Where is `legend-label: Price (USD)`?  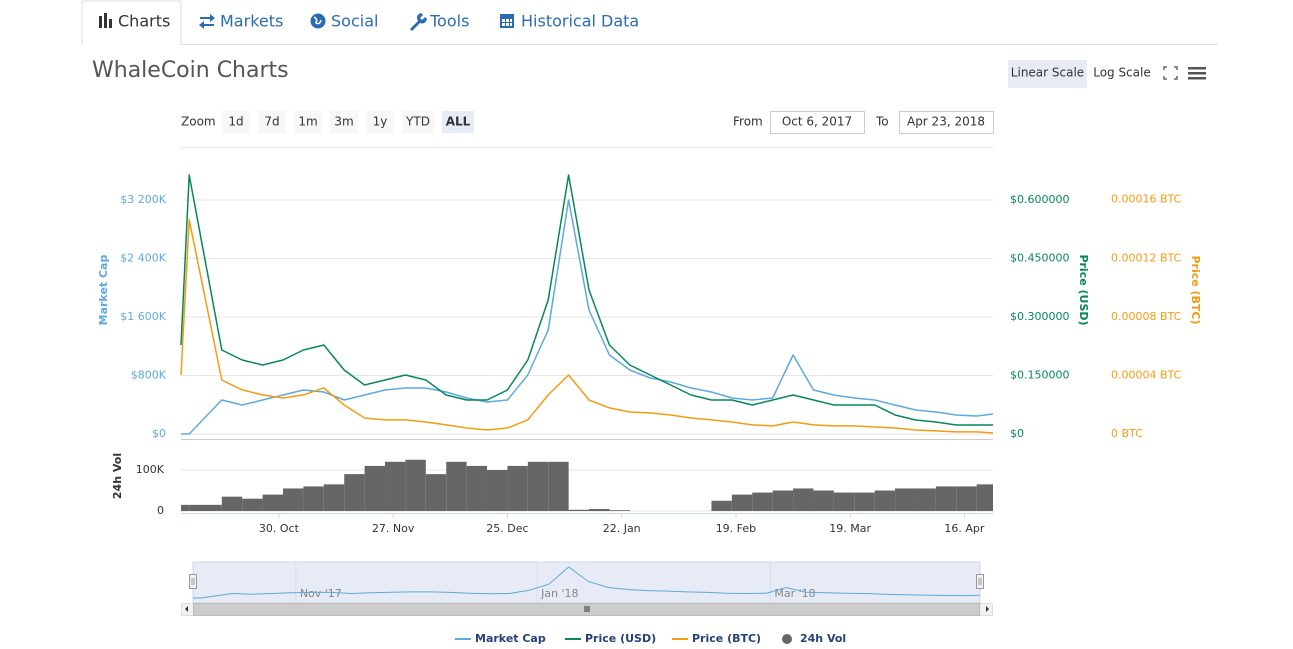
legend-label: Price (USD) is located at coordinates (620, 638).